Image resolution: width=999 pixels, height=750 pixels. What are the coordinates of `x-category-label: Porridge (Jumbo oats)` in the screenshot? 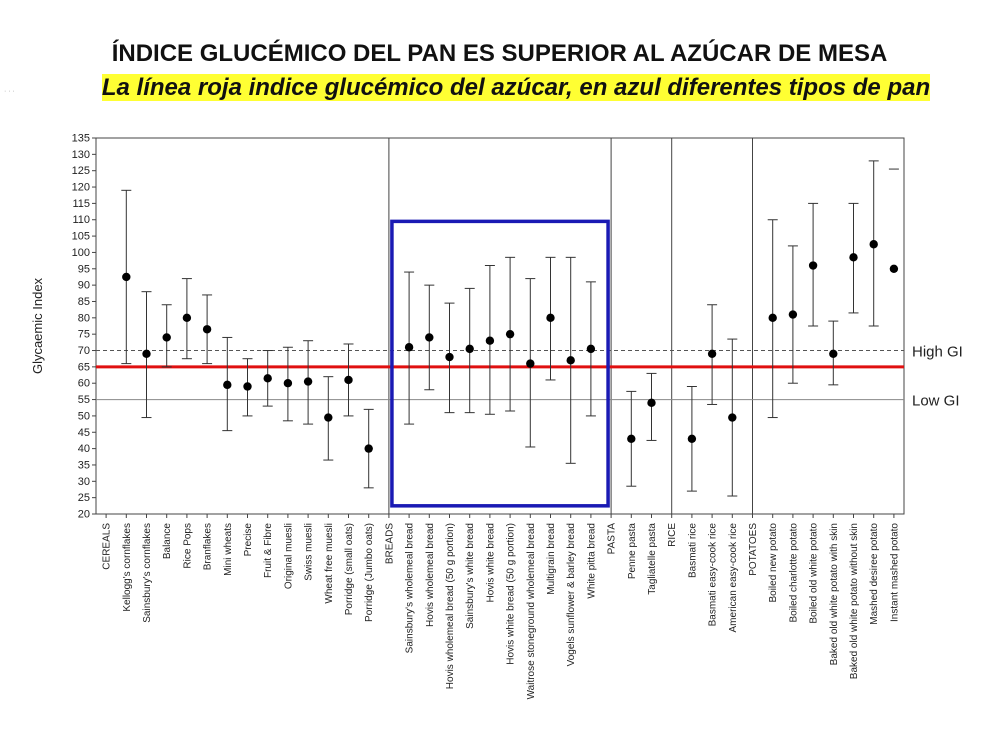 It's located at (369, 572).